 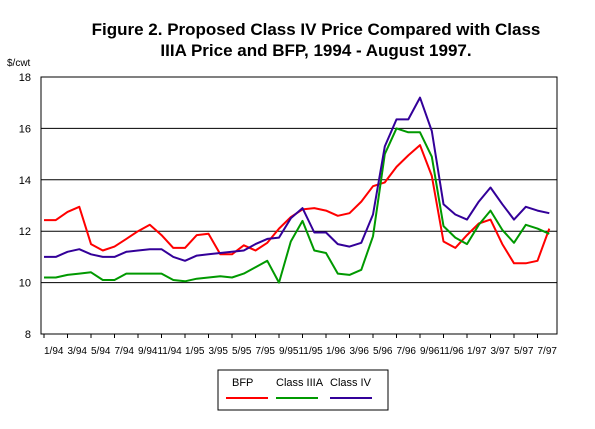 What do you see at coordinates (54, 351) in the screenshot?
I see `x-tick-label: 1/94` at bounding box center [54, 351].